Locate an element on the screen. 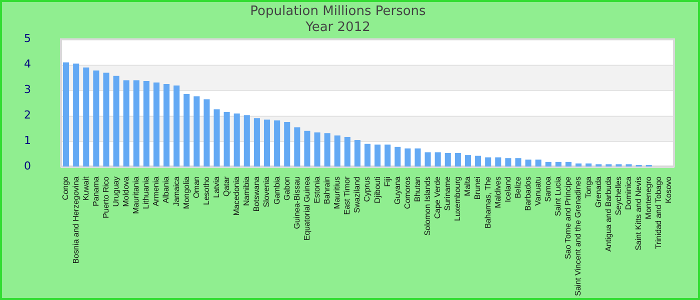 Image resolution: width=700 pixels, height=300 pixels. x-tick-label: Belize is located at coordinates (517, 187).